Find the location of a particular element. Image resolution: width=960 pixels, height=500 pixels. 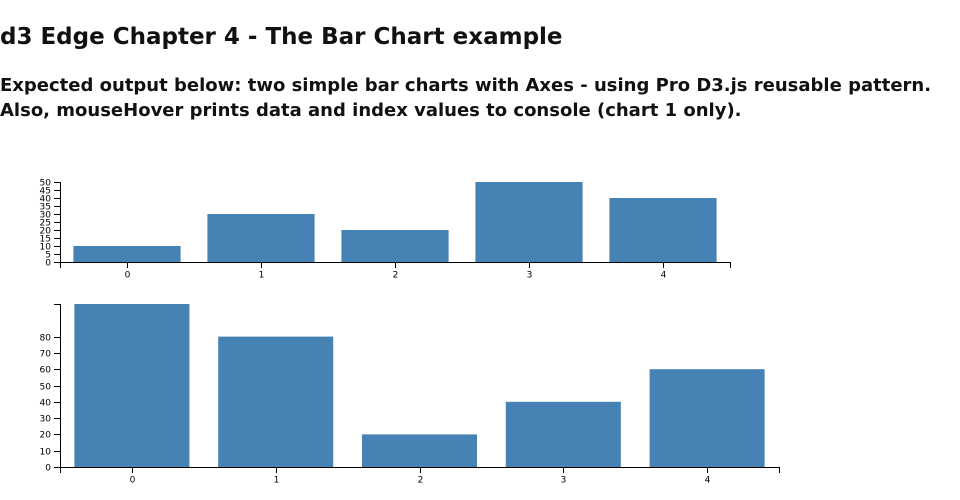

y-tick-label: 45 is located at coordinates (45, 191).